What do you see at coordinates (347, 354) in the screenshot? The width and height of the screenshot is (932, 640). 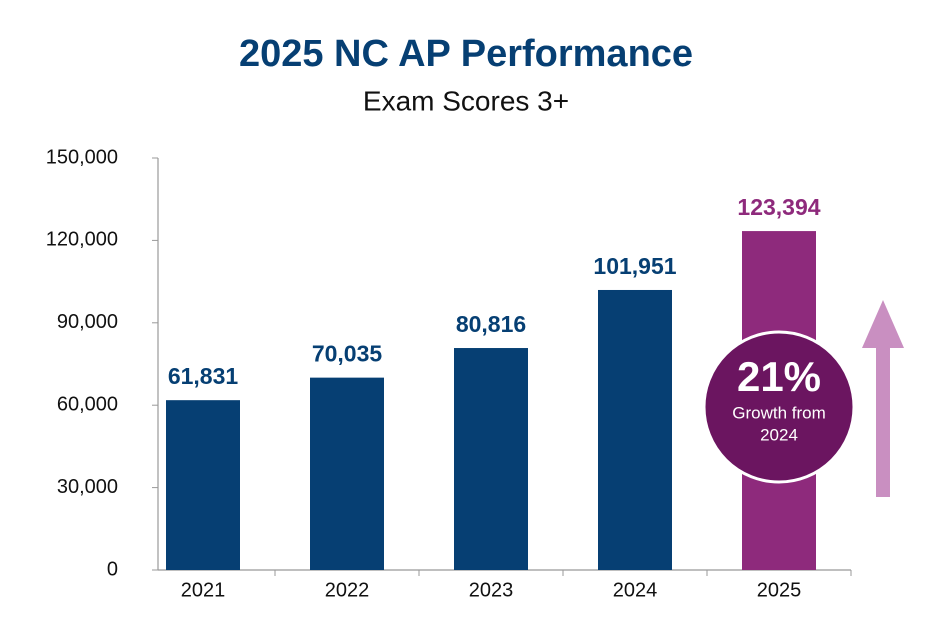 I see `value-label: 70,035` at bounding box center [347, 354].